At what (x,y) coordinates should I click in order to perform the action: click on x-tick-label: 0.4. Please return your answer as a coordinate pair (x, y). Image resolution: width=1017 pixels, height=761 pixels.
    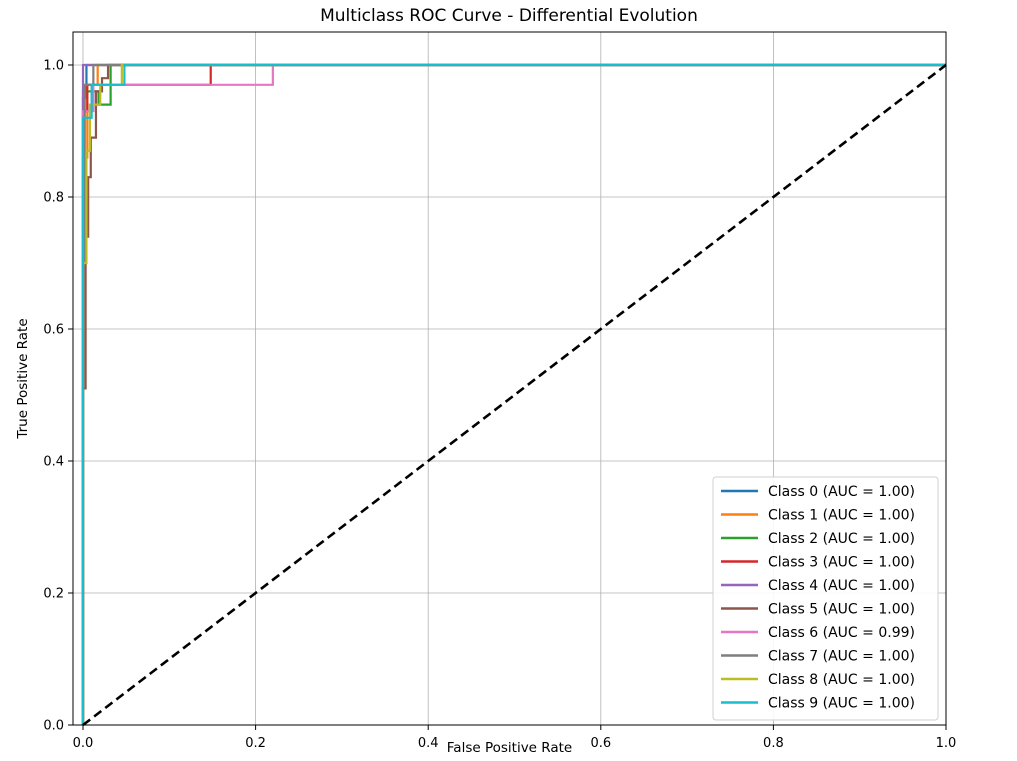
    Looking at the image, I should click on (428, 743).